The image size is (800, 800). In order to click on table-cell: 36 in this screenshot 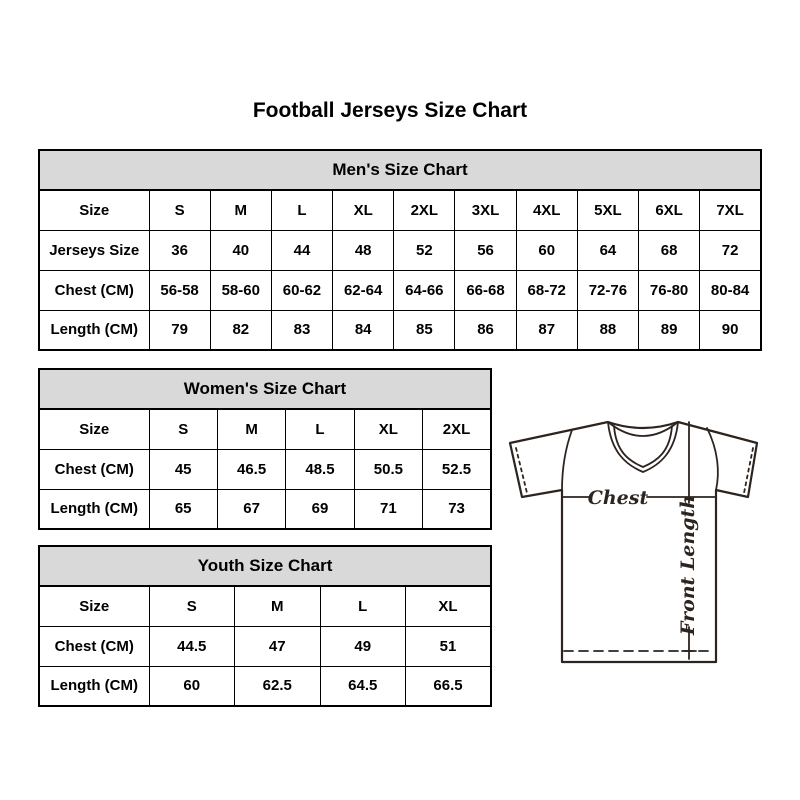, I will do `click(179, 250)`.